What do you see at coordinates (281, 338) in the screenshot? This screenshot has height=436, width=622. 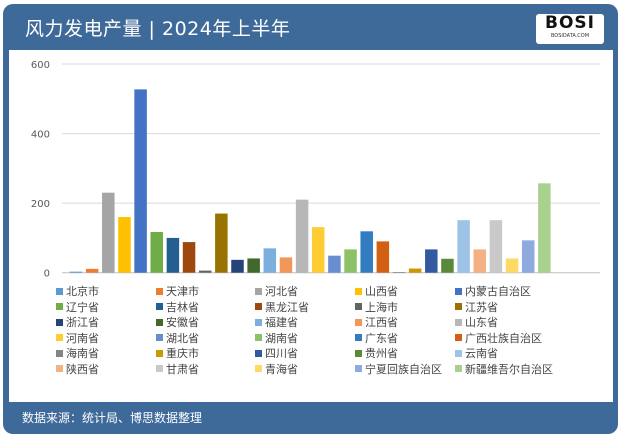 I see `legend-label: 湖南省` at bounding box center [281, 338].